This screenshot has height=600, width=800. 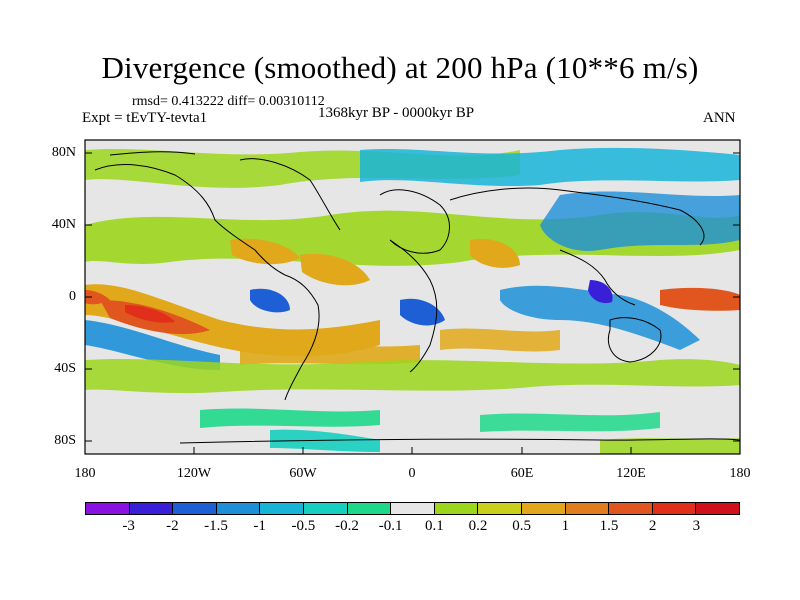 I want to click on lat-tick-80s: 80S, so click(x=65, y=440).